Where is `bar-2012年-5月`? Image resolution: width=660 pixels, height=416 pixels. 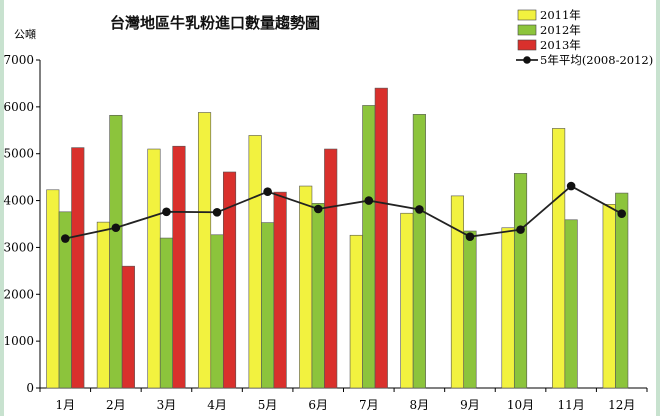
bar-2012年-5月 is located at coordinates (268, 305).